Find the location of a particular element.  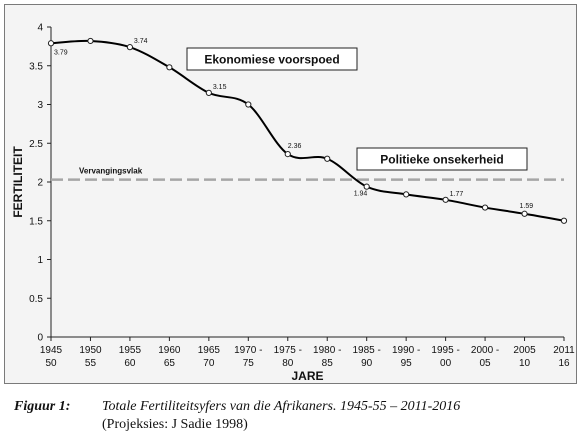

annotation-label: Ekonomiese voorspoed is located at coordinates (271, 60).